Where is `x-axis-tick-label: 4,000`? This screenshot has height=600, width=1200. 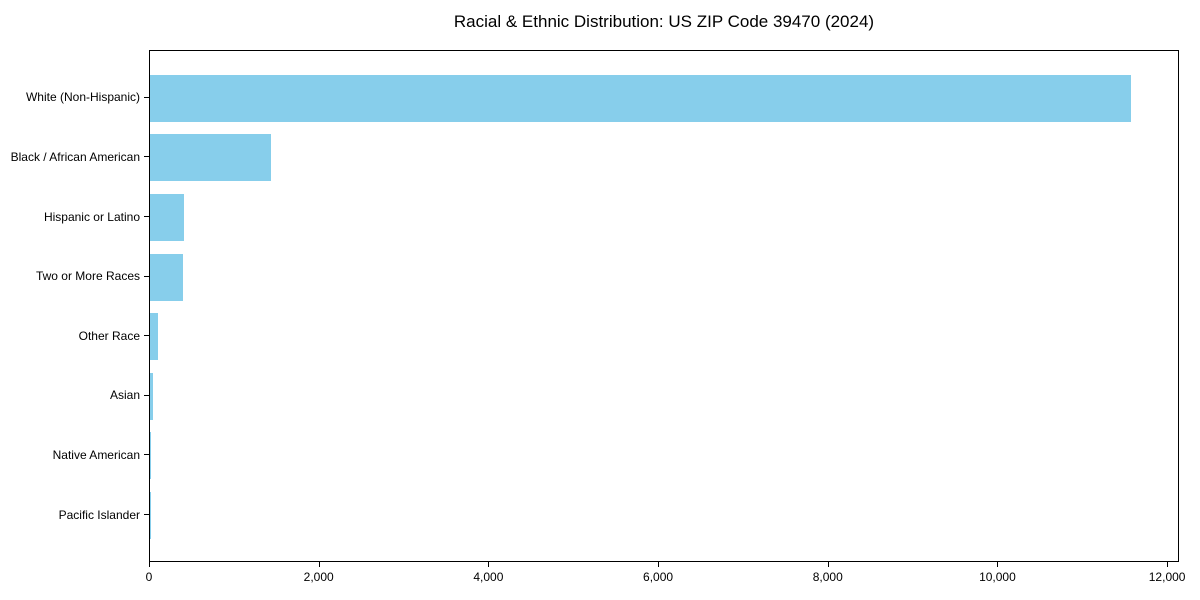
x-axis-tick-label: 4,000 is located at coordinates (488, 577).